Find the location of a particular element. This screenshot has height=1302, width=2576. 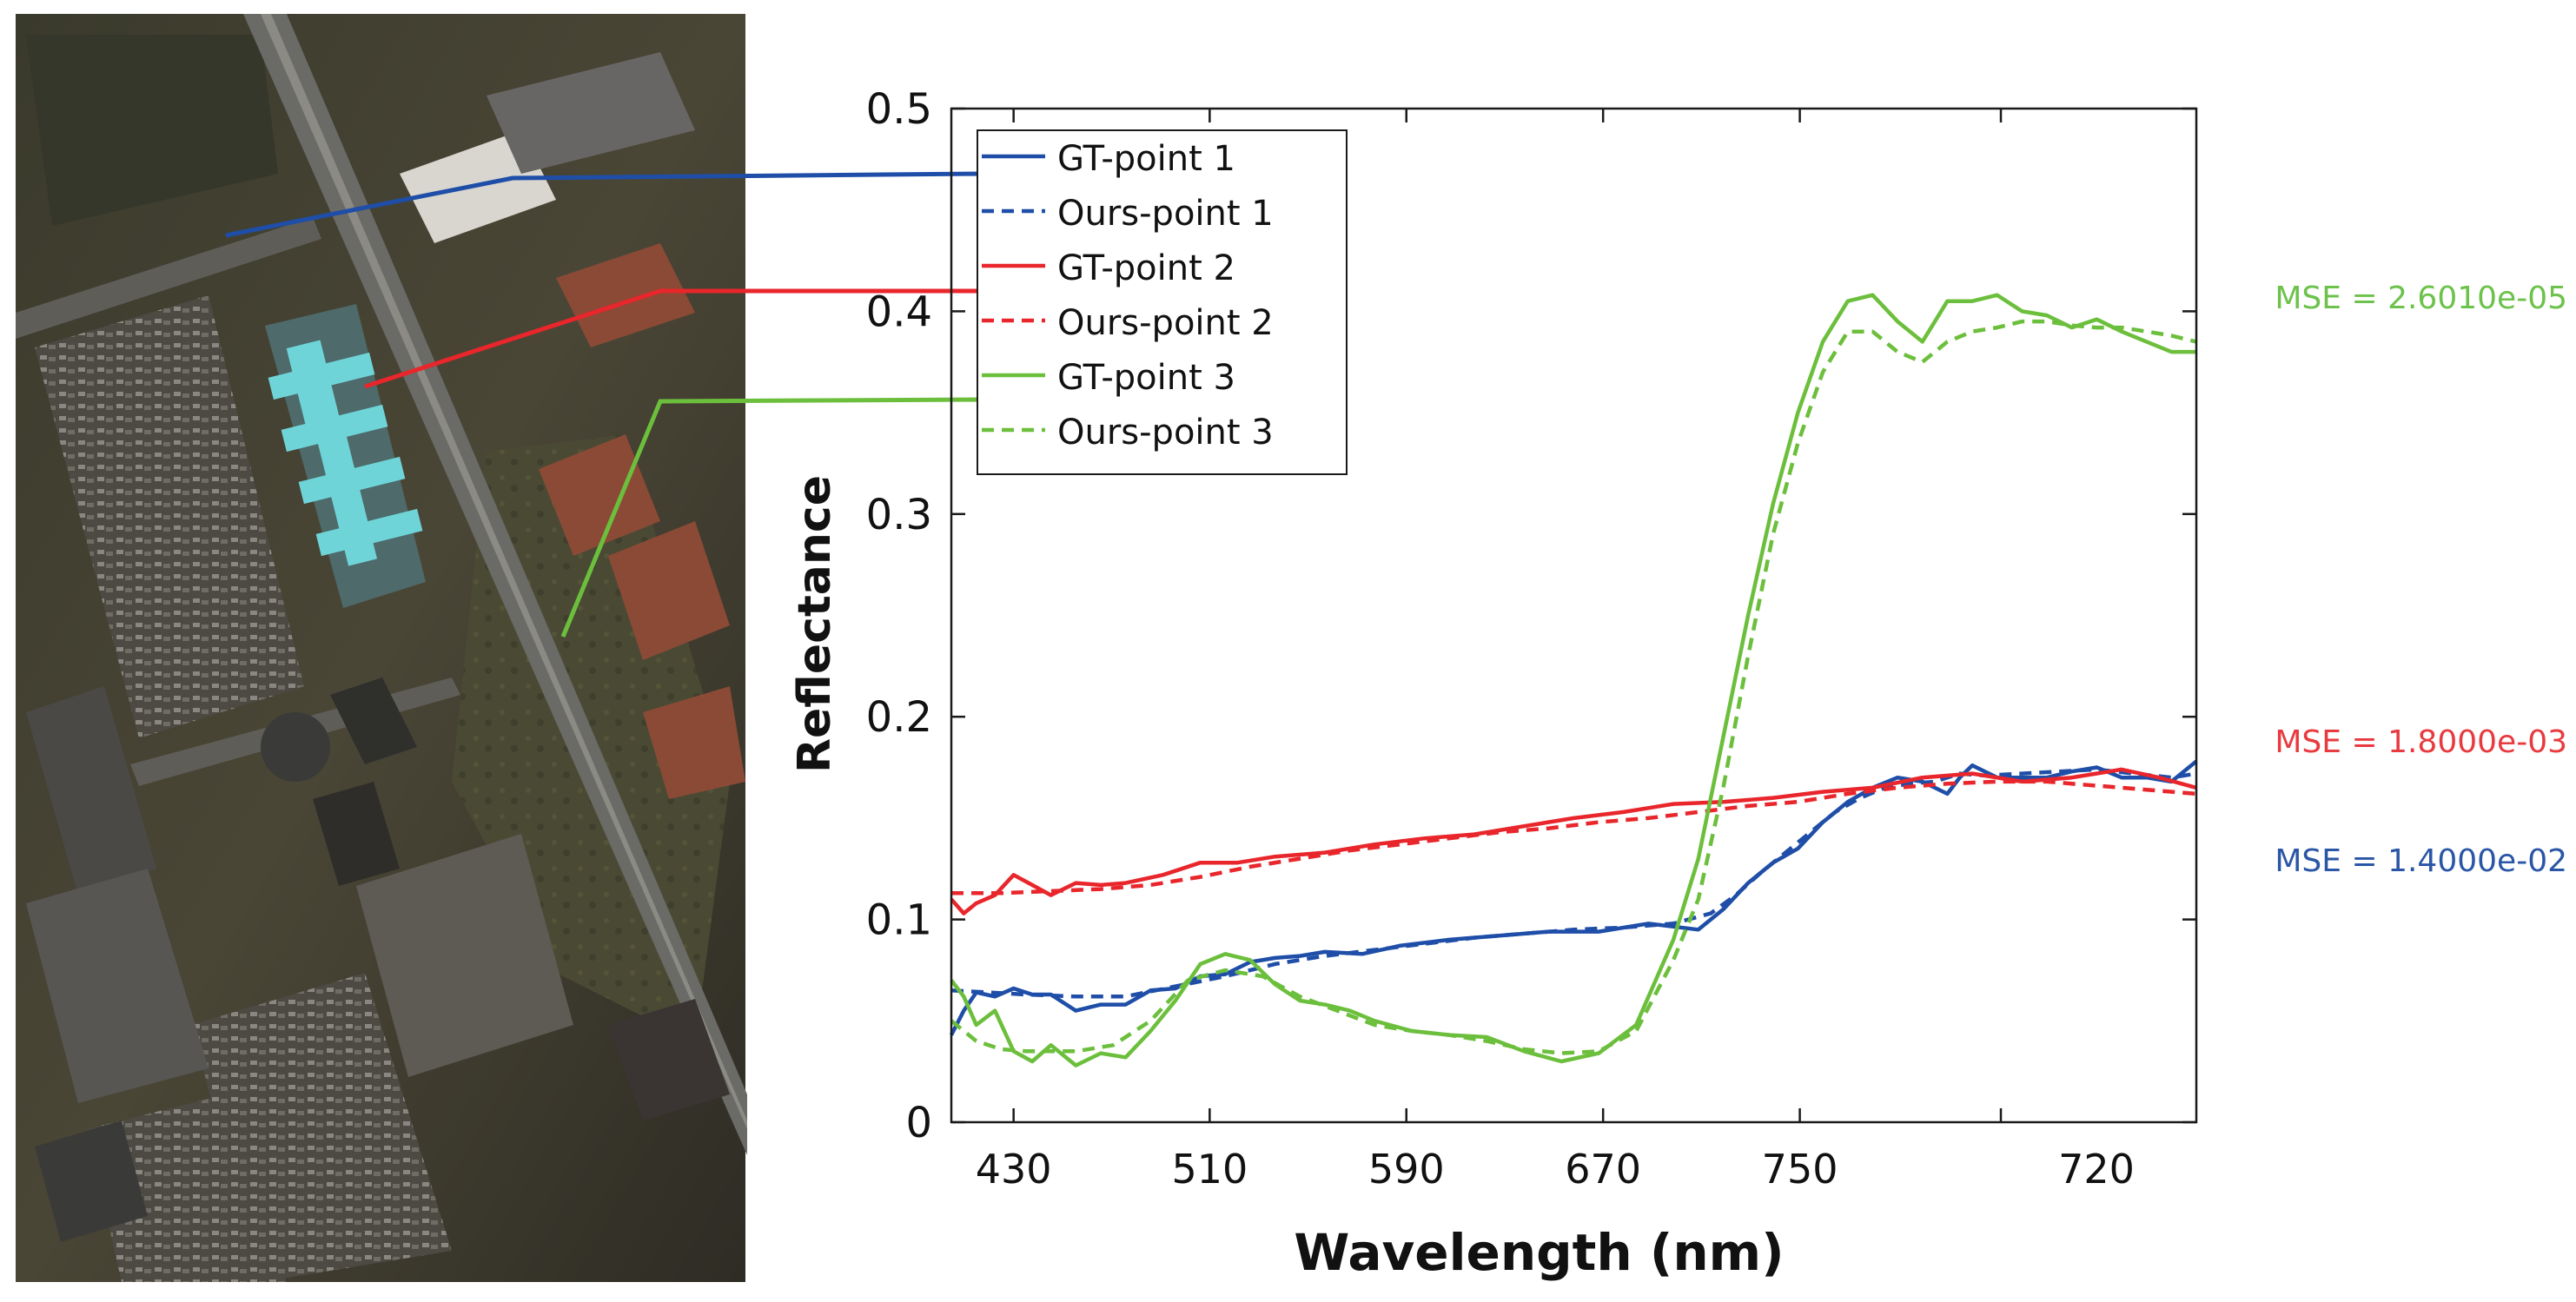

y-axis-label: Reflectance is located at coordinates (815, 624).